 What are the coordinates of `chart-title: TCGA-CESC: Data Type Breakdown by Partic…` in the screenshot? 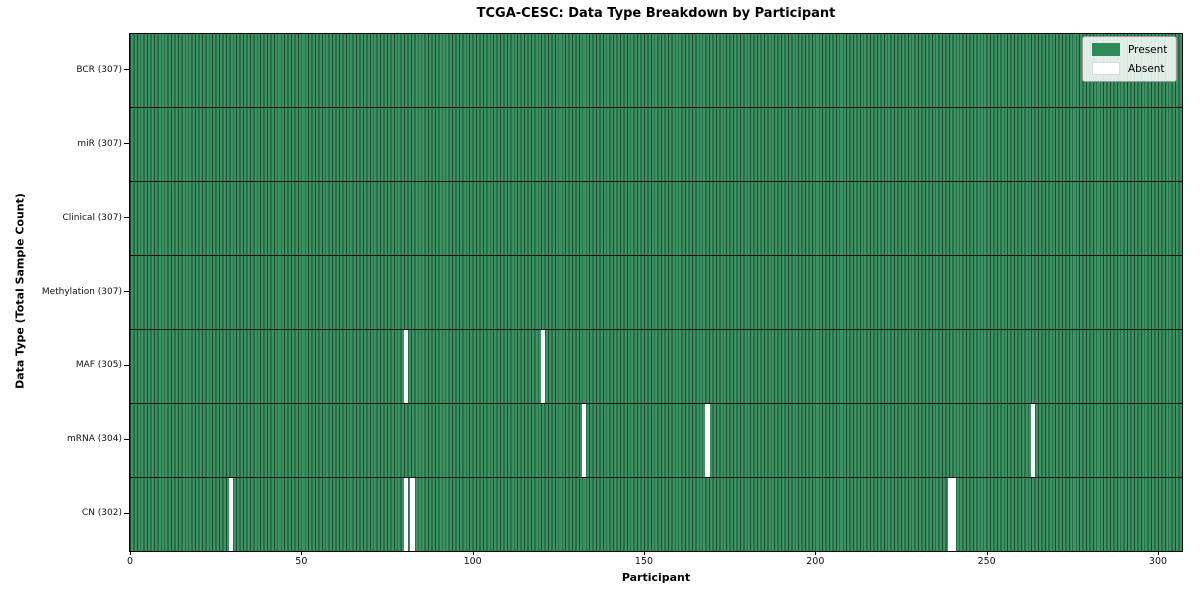 It's located at (656, 13).